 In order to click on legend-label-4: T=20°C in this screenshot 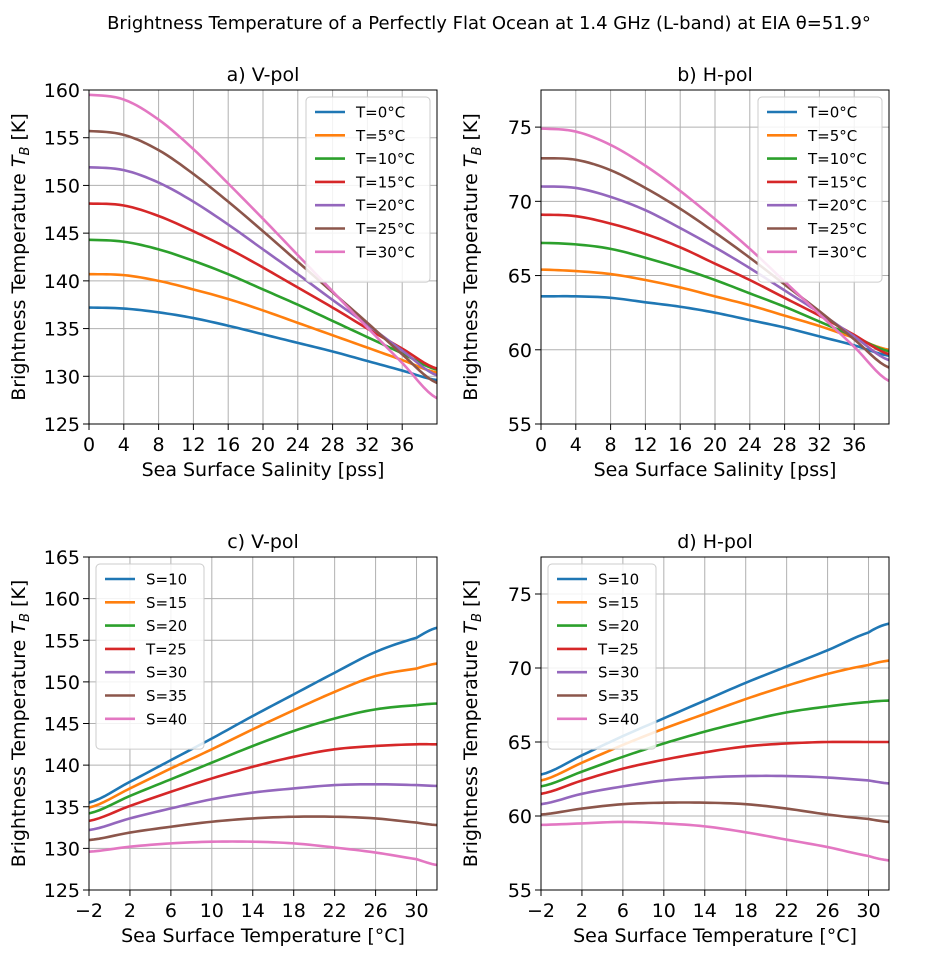, I will do `click(837, 206)`.